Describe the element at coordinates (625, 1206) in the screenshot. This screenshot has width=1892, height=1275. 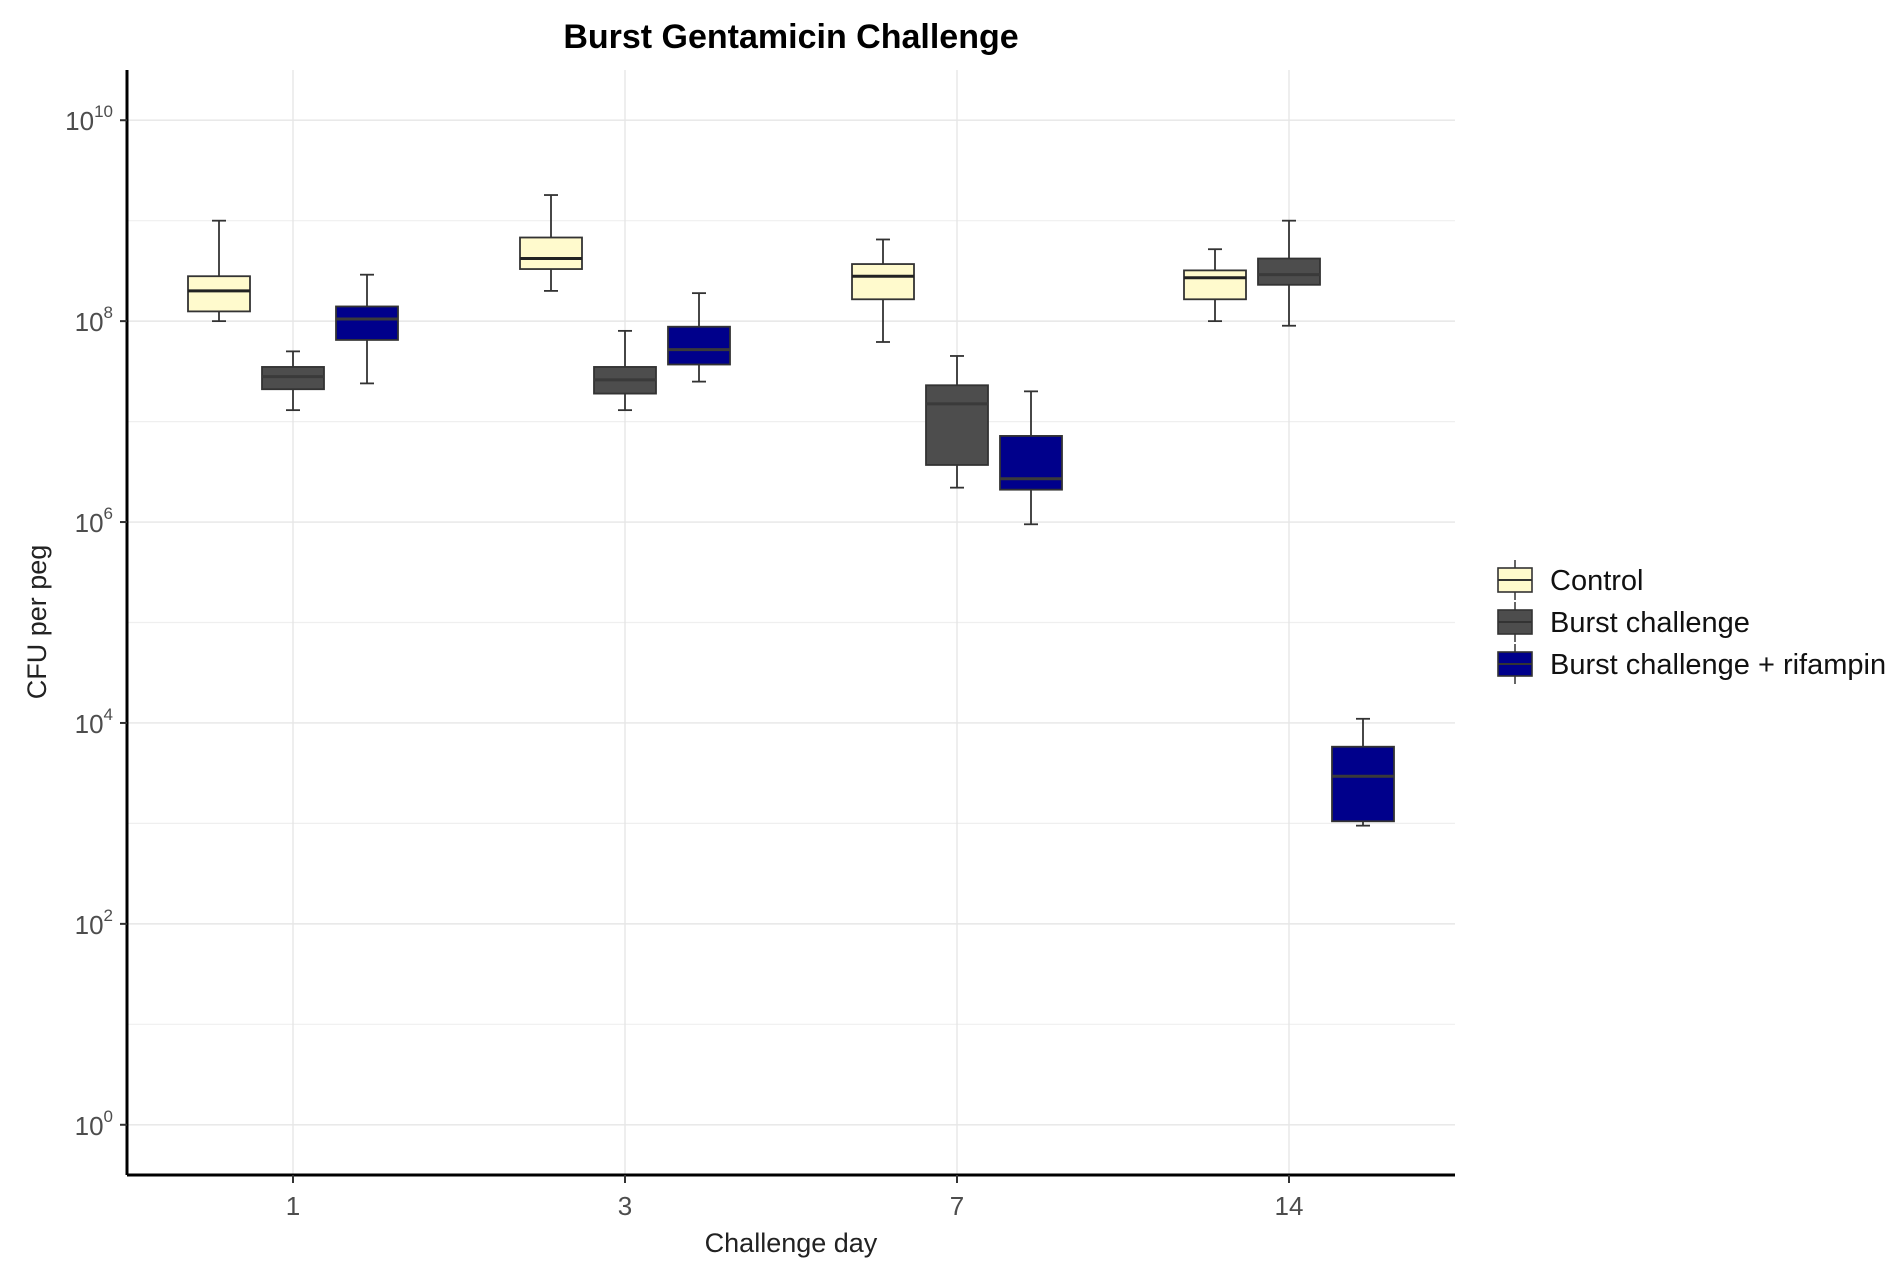
I see `x-tick-label: 3` at that location.